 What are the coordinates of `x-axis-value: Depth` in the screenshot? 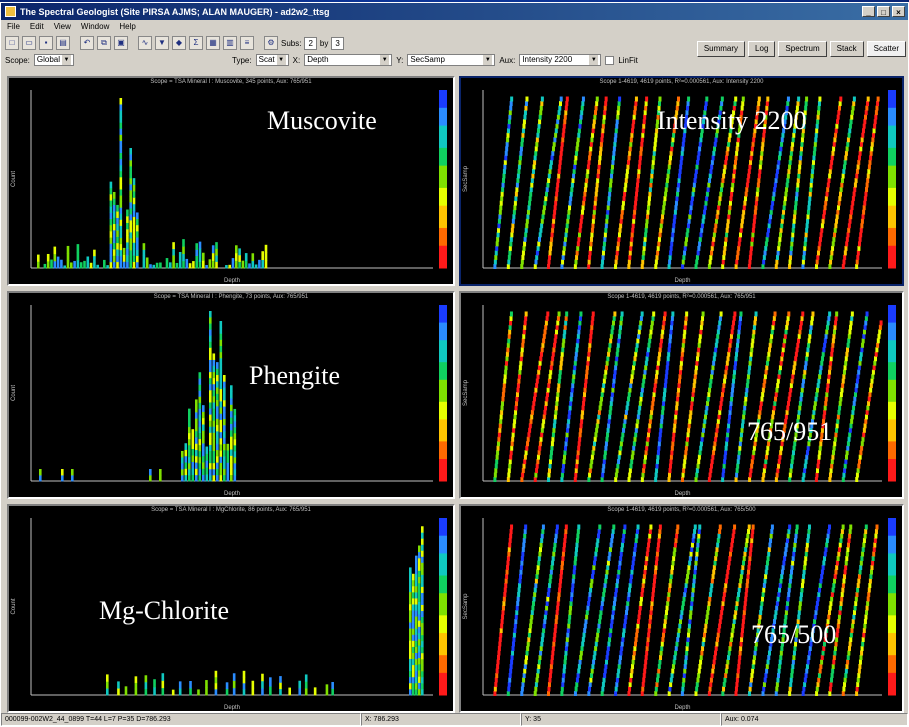 It's located at (318, 59).